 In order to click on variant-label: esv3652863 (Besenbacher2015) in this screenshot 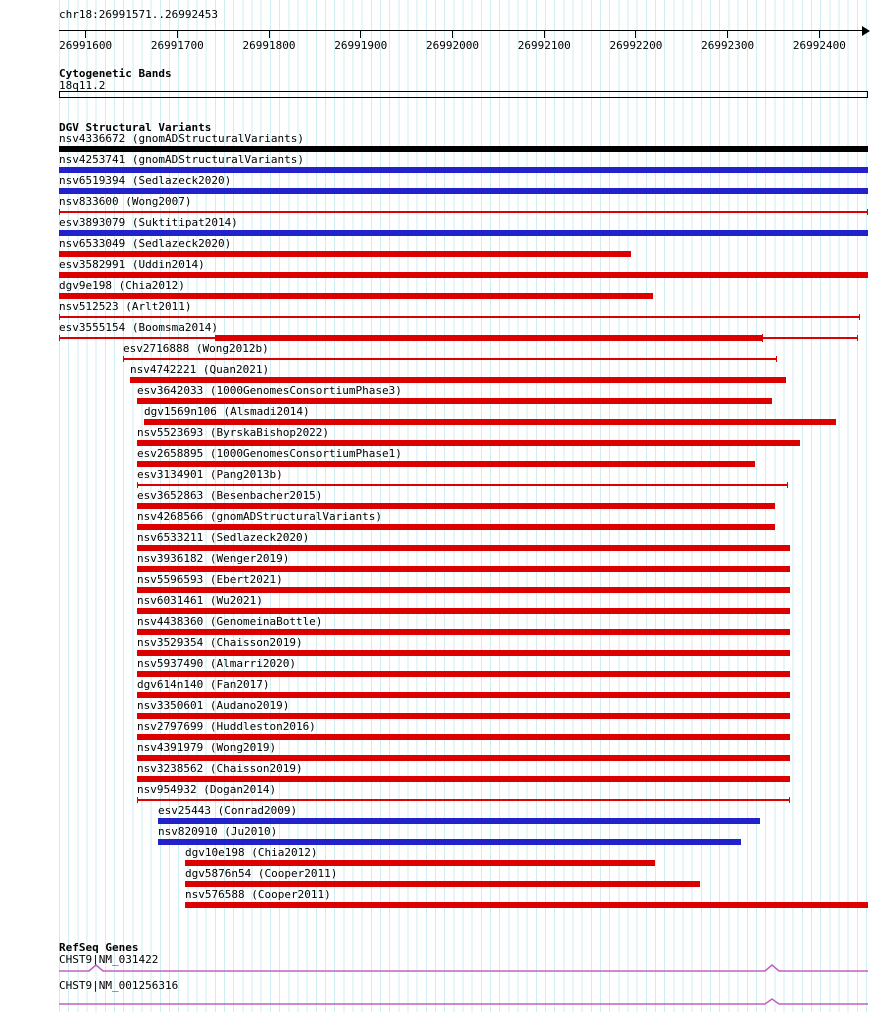, I will do `click(230, 495)`.